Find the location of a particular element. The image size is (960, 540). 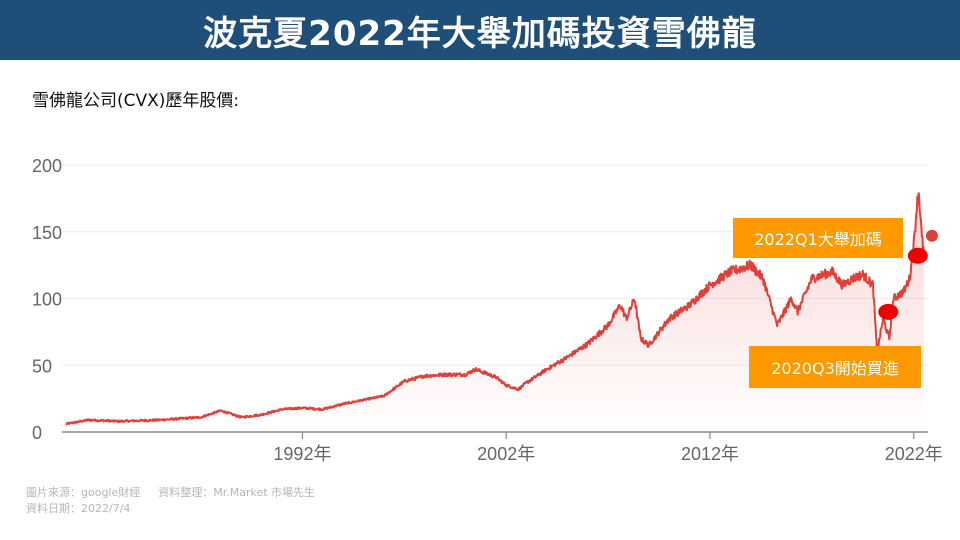

last-price-dot is located at coordinates (931, 235).